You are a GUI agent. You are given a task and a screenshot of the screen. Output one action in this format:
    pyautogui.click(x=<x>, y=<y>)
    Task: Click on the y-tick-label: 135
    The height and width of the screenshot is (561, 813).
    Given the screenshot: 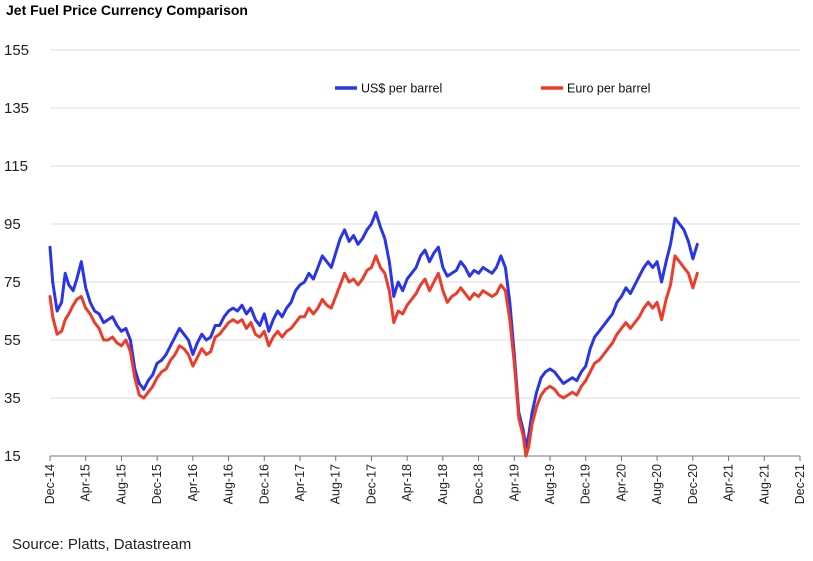 What is the action you would take?
    pyautogui.click(x=16, y=108)
    